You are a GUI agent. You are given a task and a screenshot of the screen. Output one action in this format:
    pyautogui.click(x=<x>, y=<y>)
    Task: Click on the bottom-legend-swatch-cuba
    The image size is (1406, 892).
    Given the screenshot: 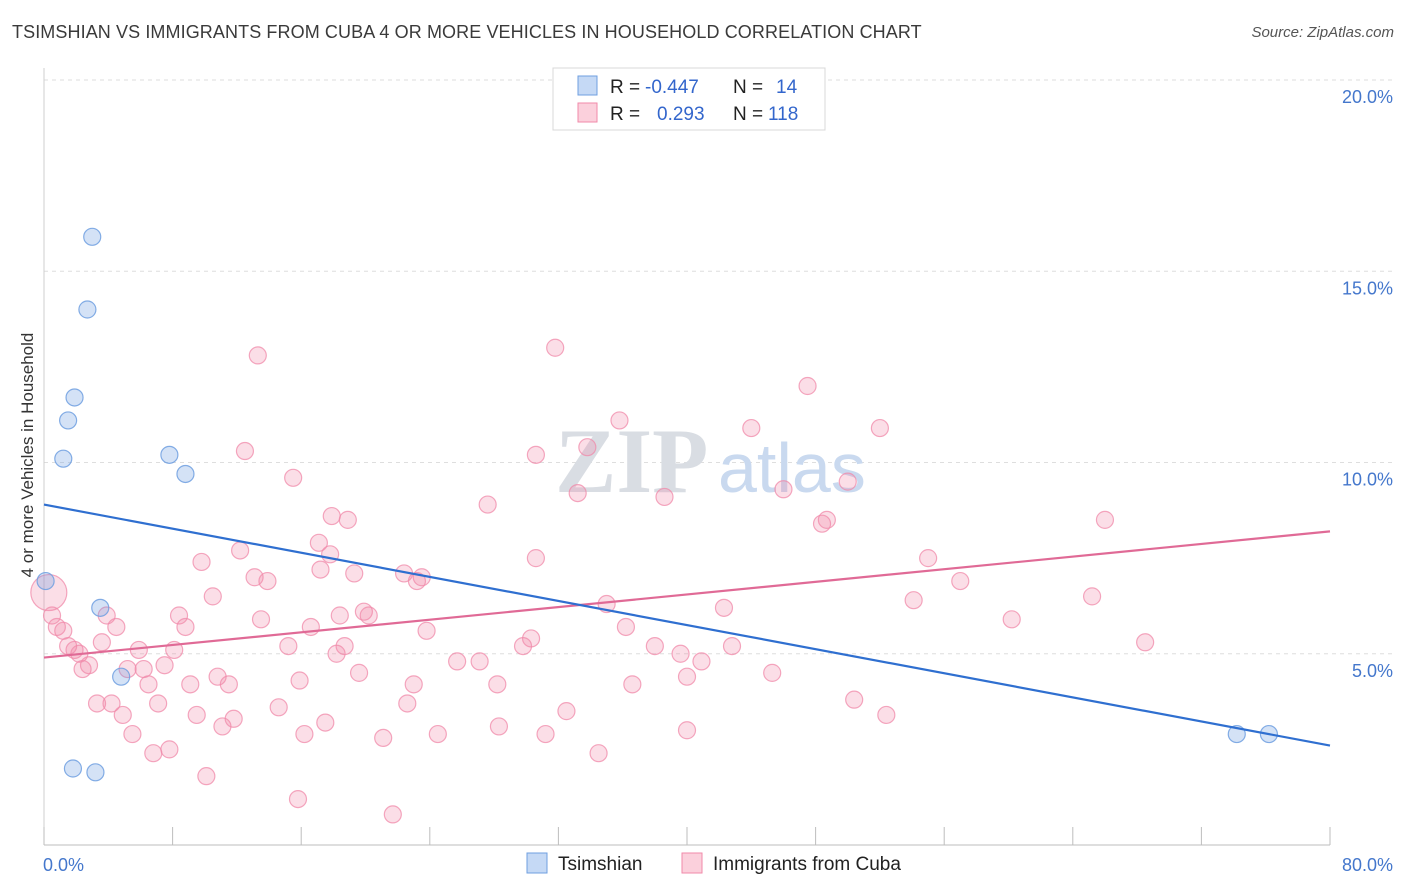 What is the action you would take?
    pyautogui.click(x=692, y=863)
    